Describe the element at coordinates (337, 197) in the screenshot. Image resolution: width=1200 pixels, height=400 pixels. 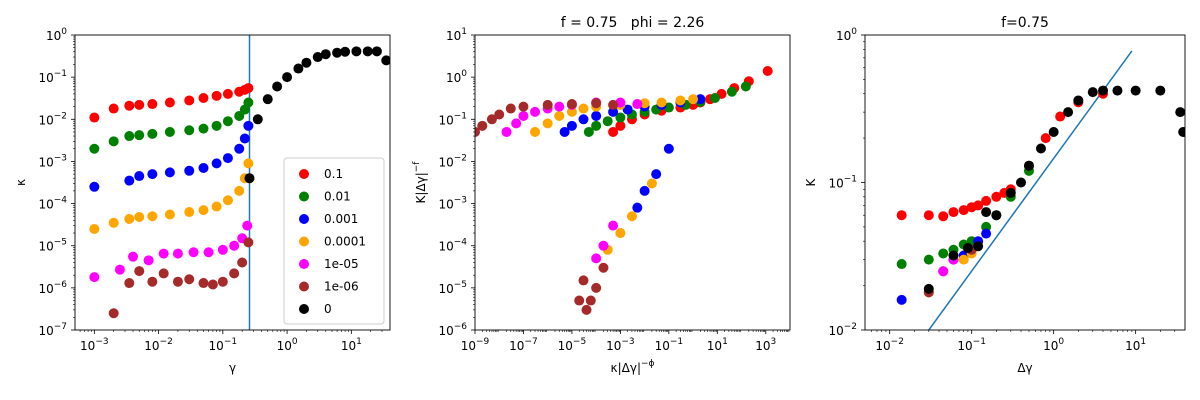
I see `legend-label: 0.01` at that location.